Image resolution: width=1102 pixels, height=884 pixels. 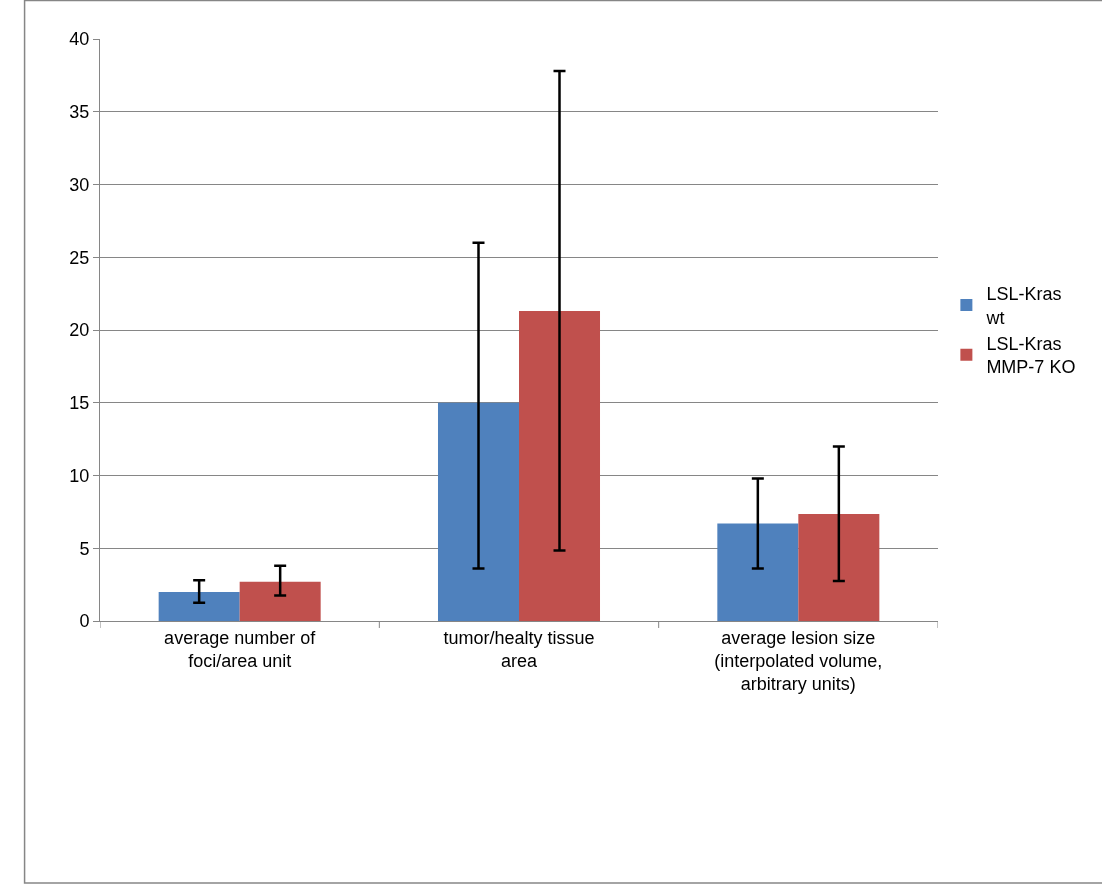 I want to click on y-tick-label: 0, so click(x=84, y=621).